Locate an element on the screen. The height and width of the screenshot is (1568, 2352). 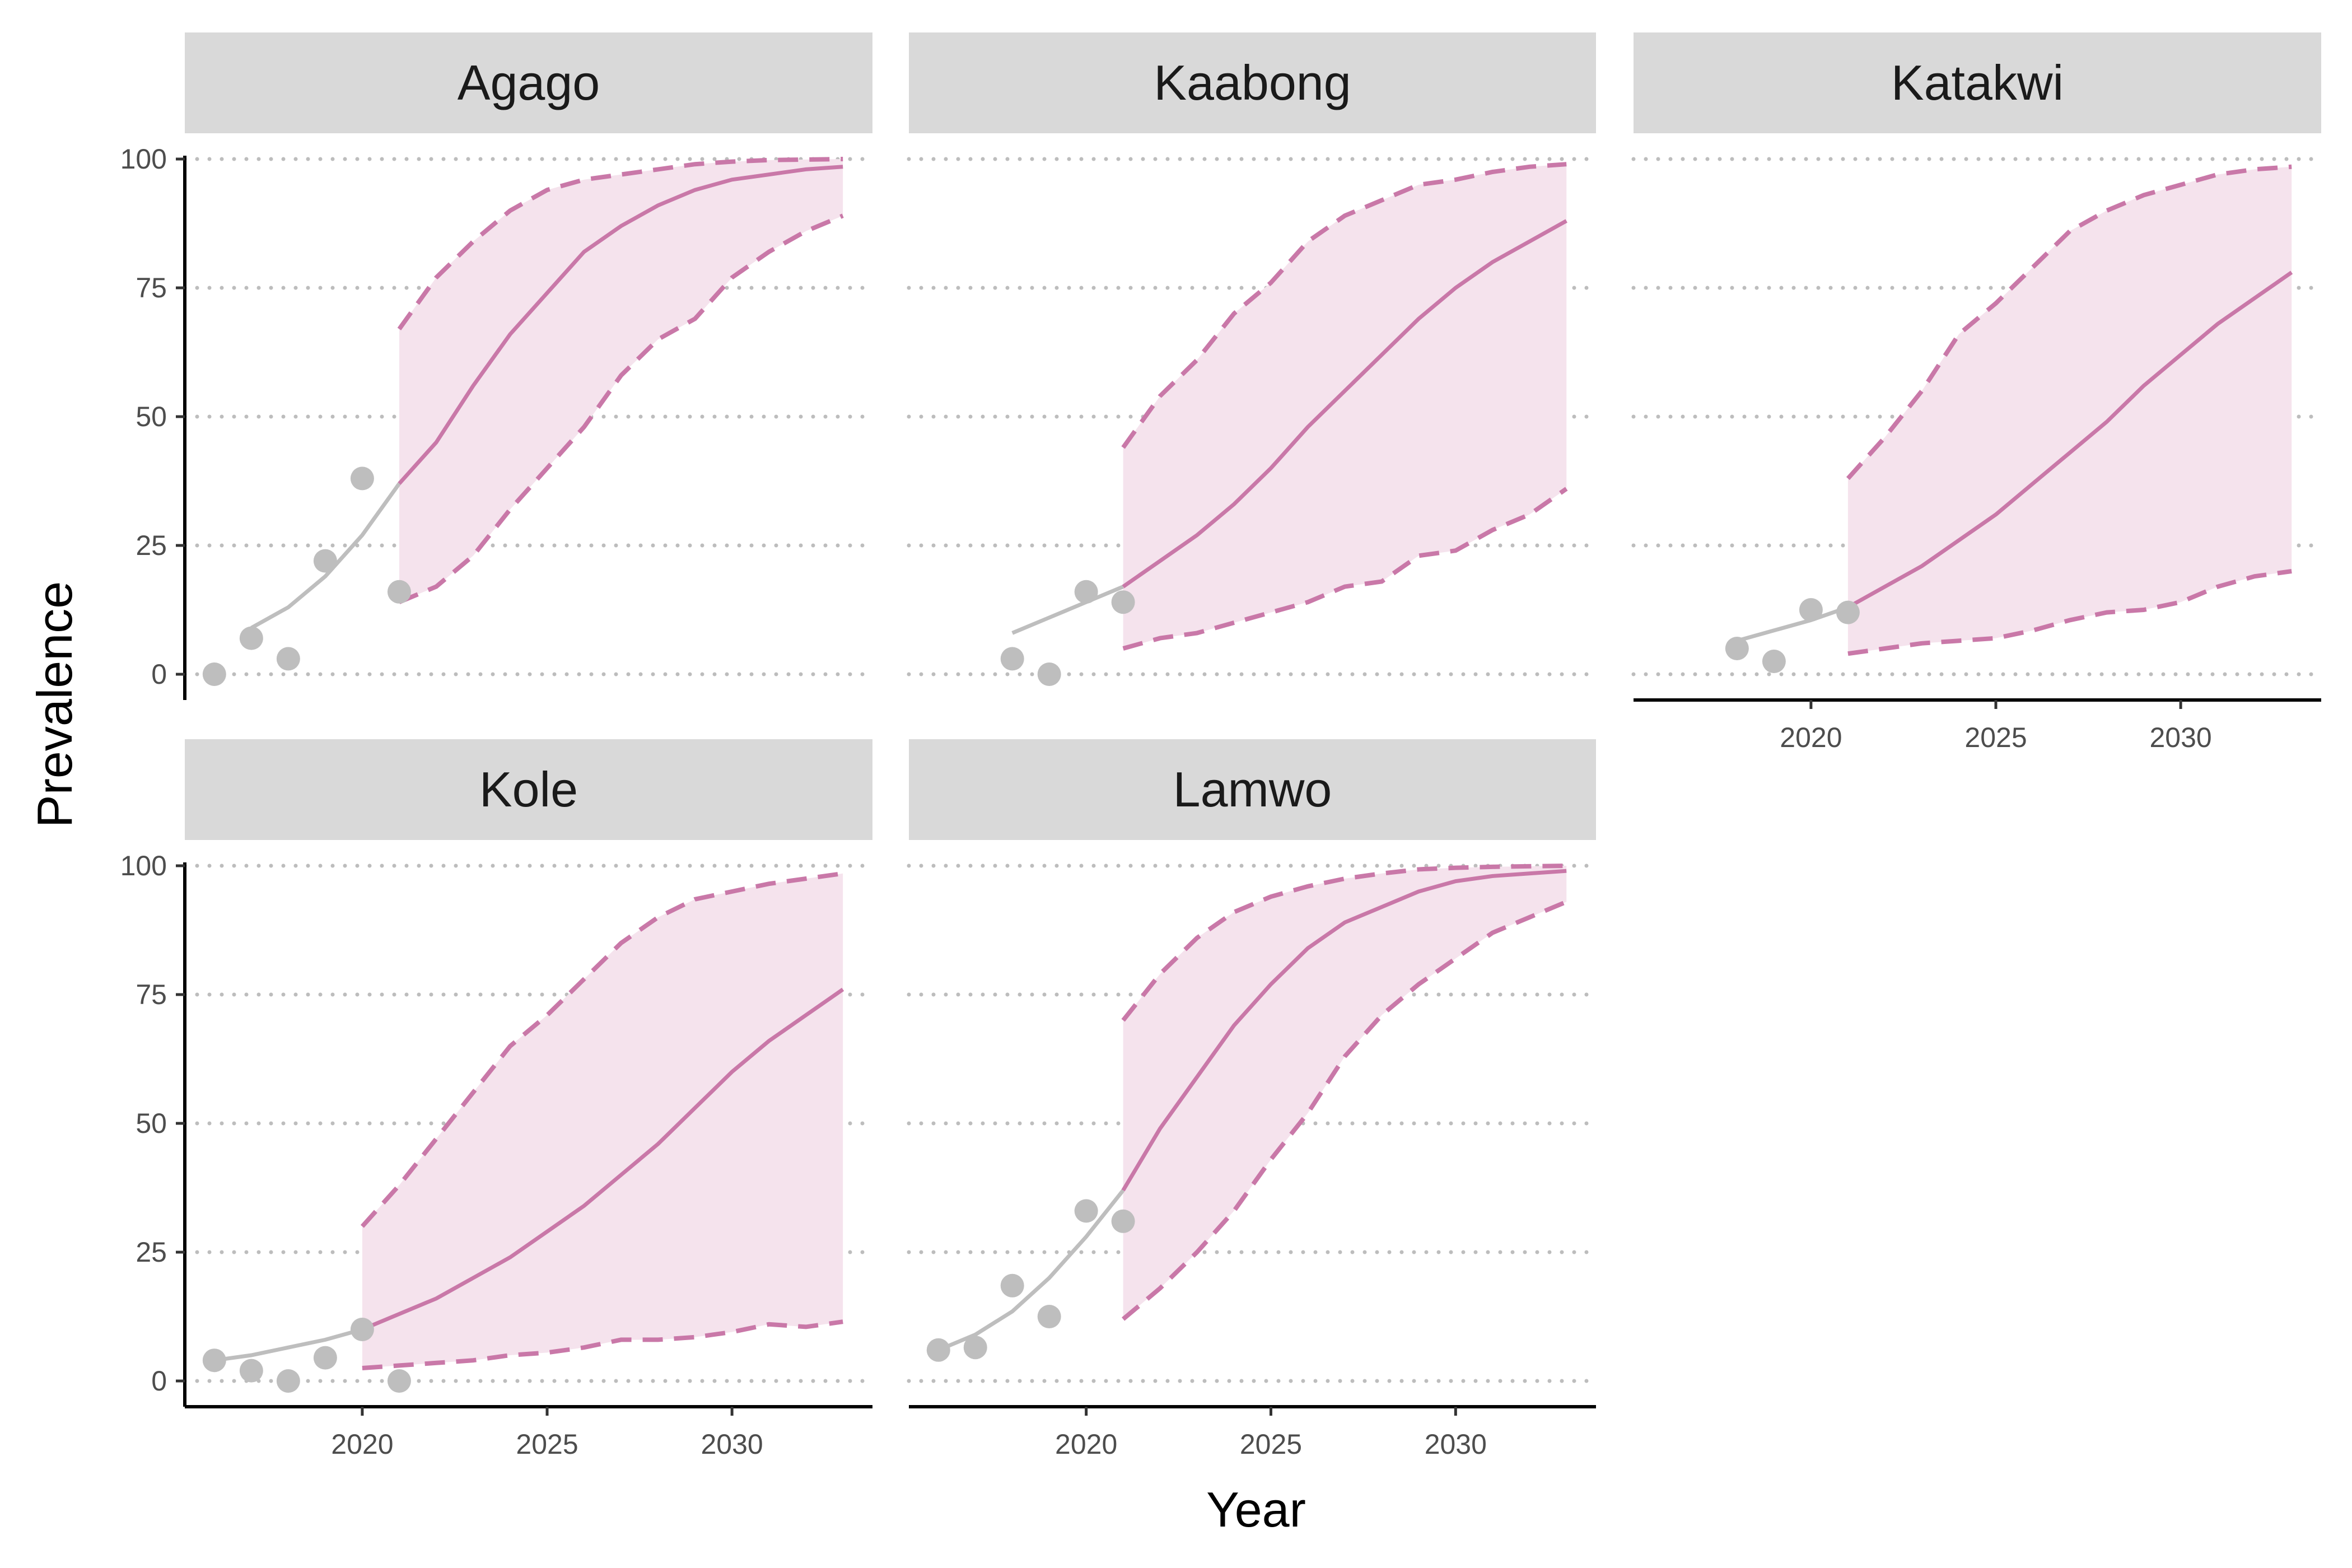
strip-kaabong is located at coordinates (1253, 83).